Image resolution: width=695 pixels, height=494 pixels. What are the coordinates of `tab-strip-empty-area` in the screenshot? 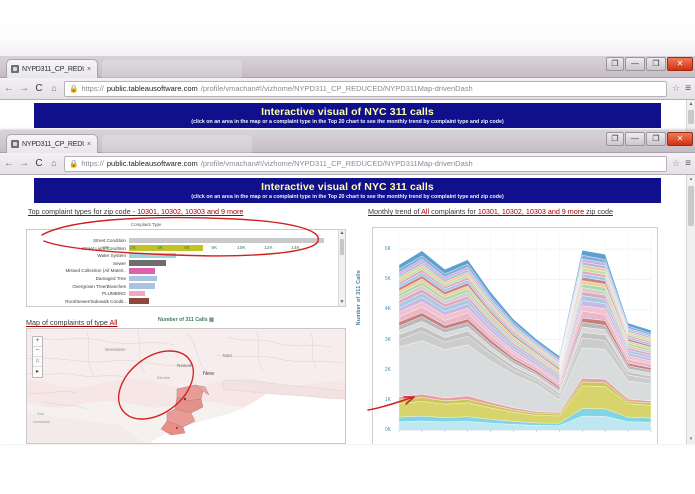 It's located at (177, 144).